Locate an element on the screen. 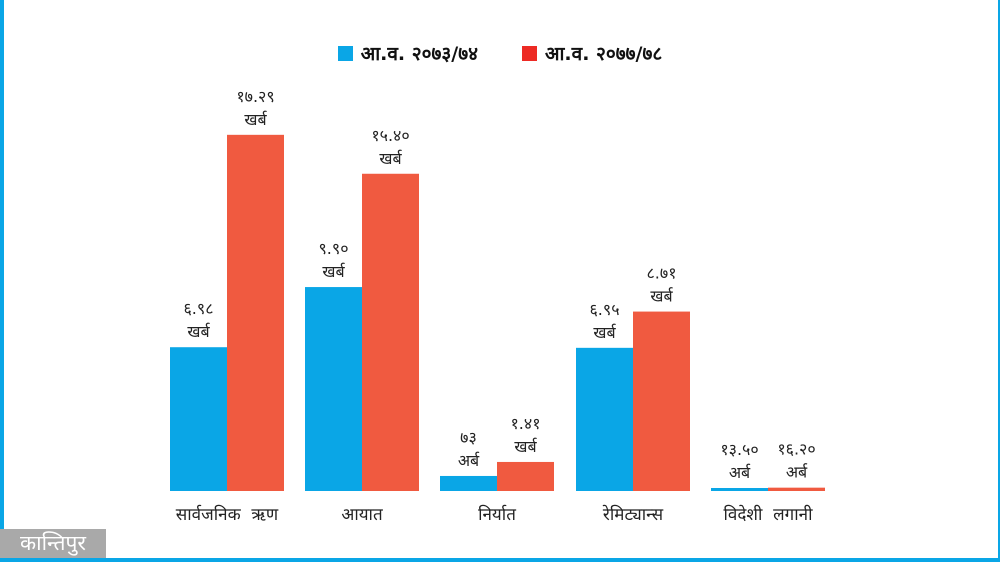 Image resolution: width=1000 pixels, height=562 pixels. category-label: रेमिट्यान्स is located at coordinates (633, 514).